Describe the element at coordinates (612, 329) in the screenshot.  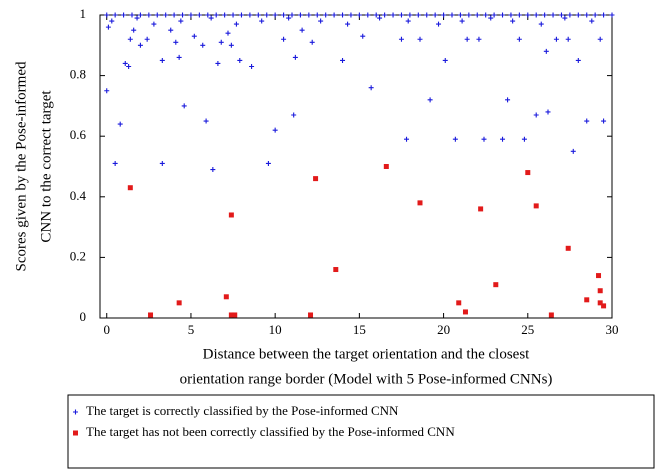
I see `x-tick-label: 30` at that location.